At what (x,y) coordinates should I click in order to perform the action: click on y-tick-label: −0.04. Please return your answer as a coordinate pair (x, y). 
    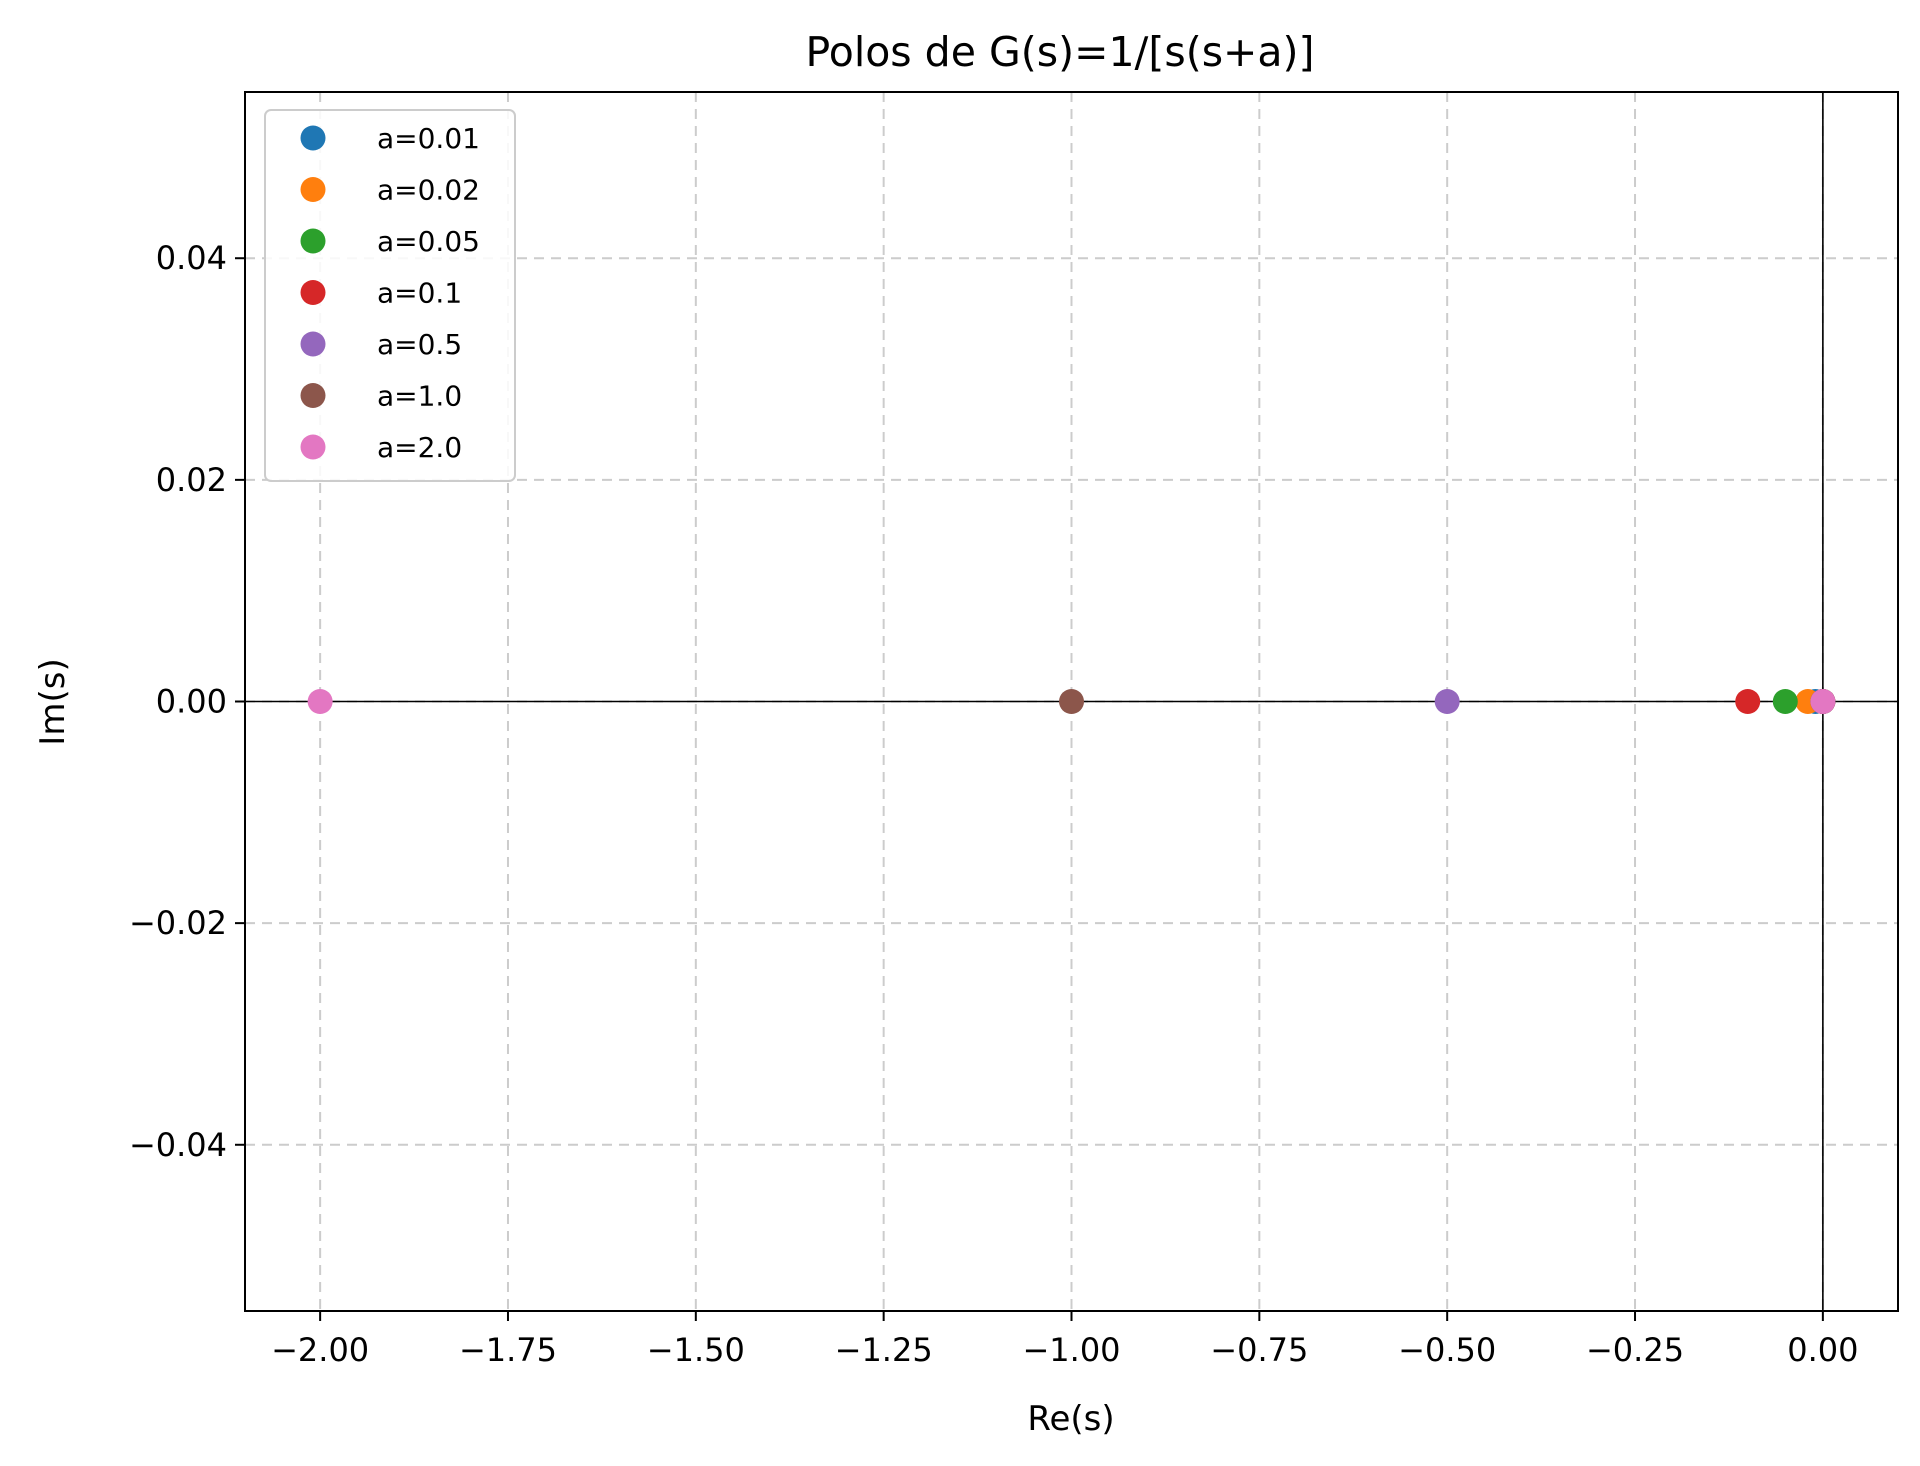
    Looking at the image, I should click on (178, 1145).